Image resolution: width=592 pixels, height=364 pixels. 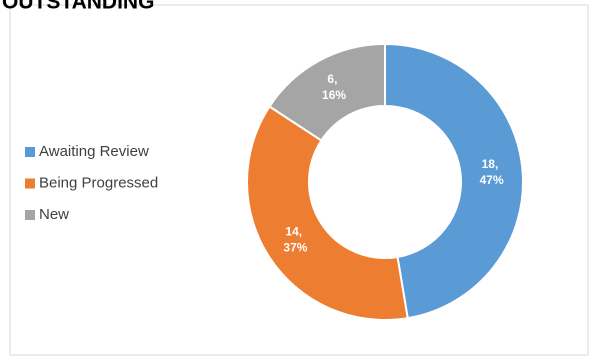 I want to click on data-label: 18, 47%, so click(x=492, y=172).